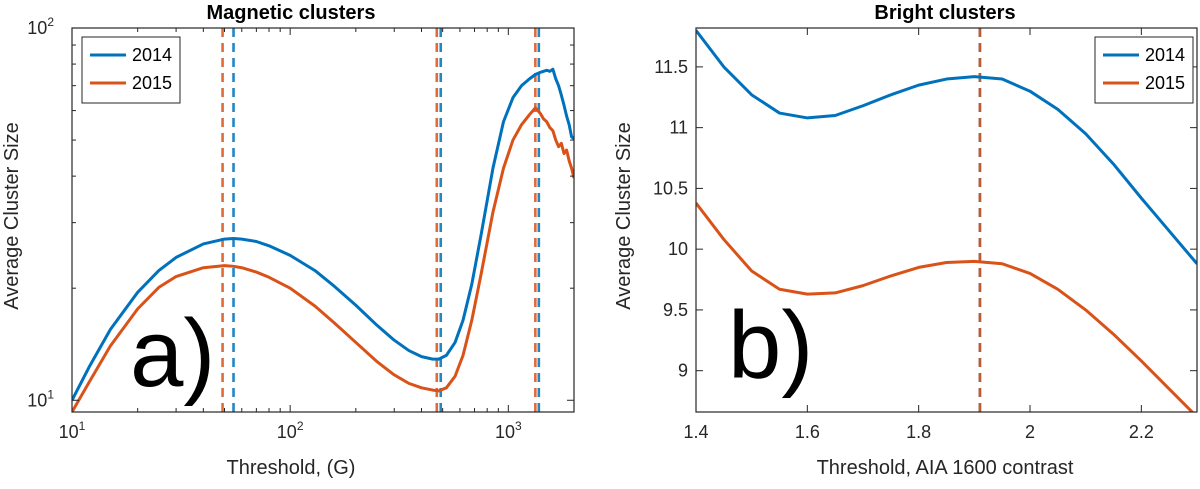  I want to click on panel-a-legend-label-2015: 2015, so click(152, 83).